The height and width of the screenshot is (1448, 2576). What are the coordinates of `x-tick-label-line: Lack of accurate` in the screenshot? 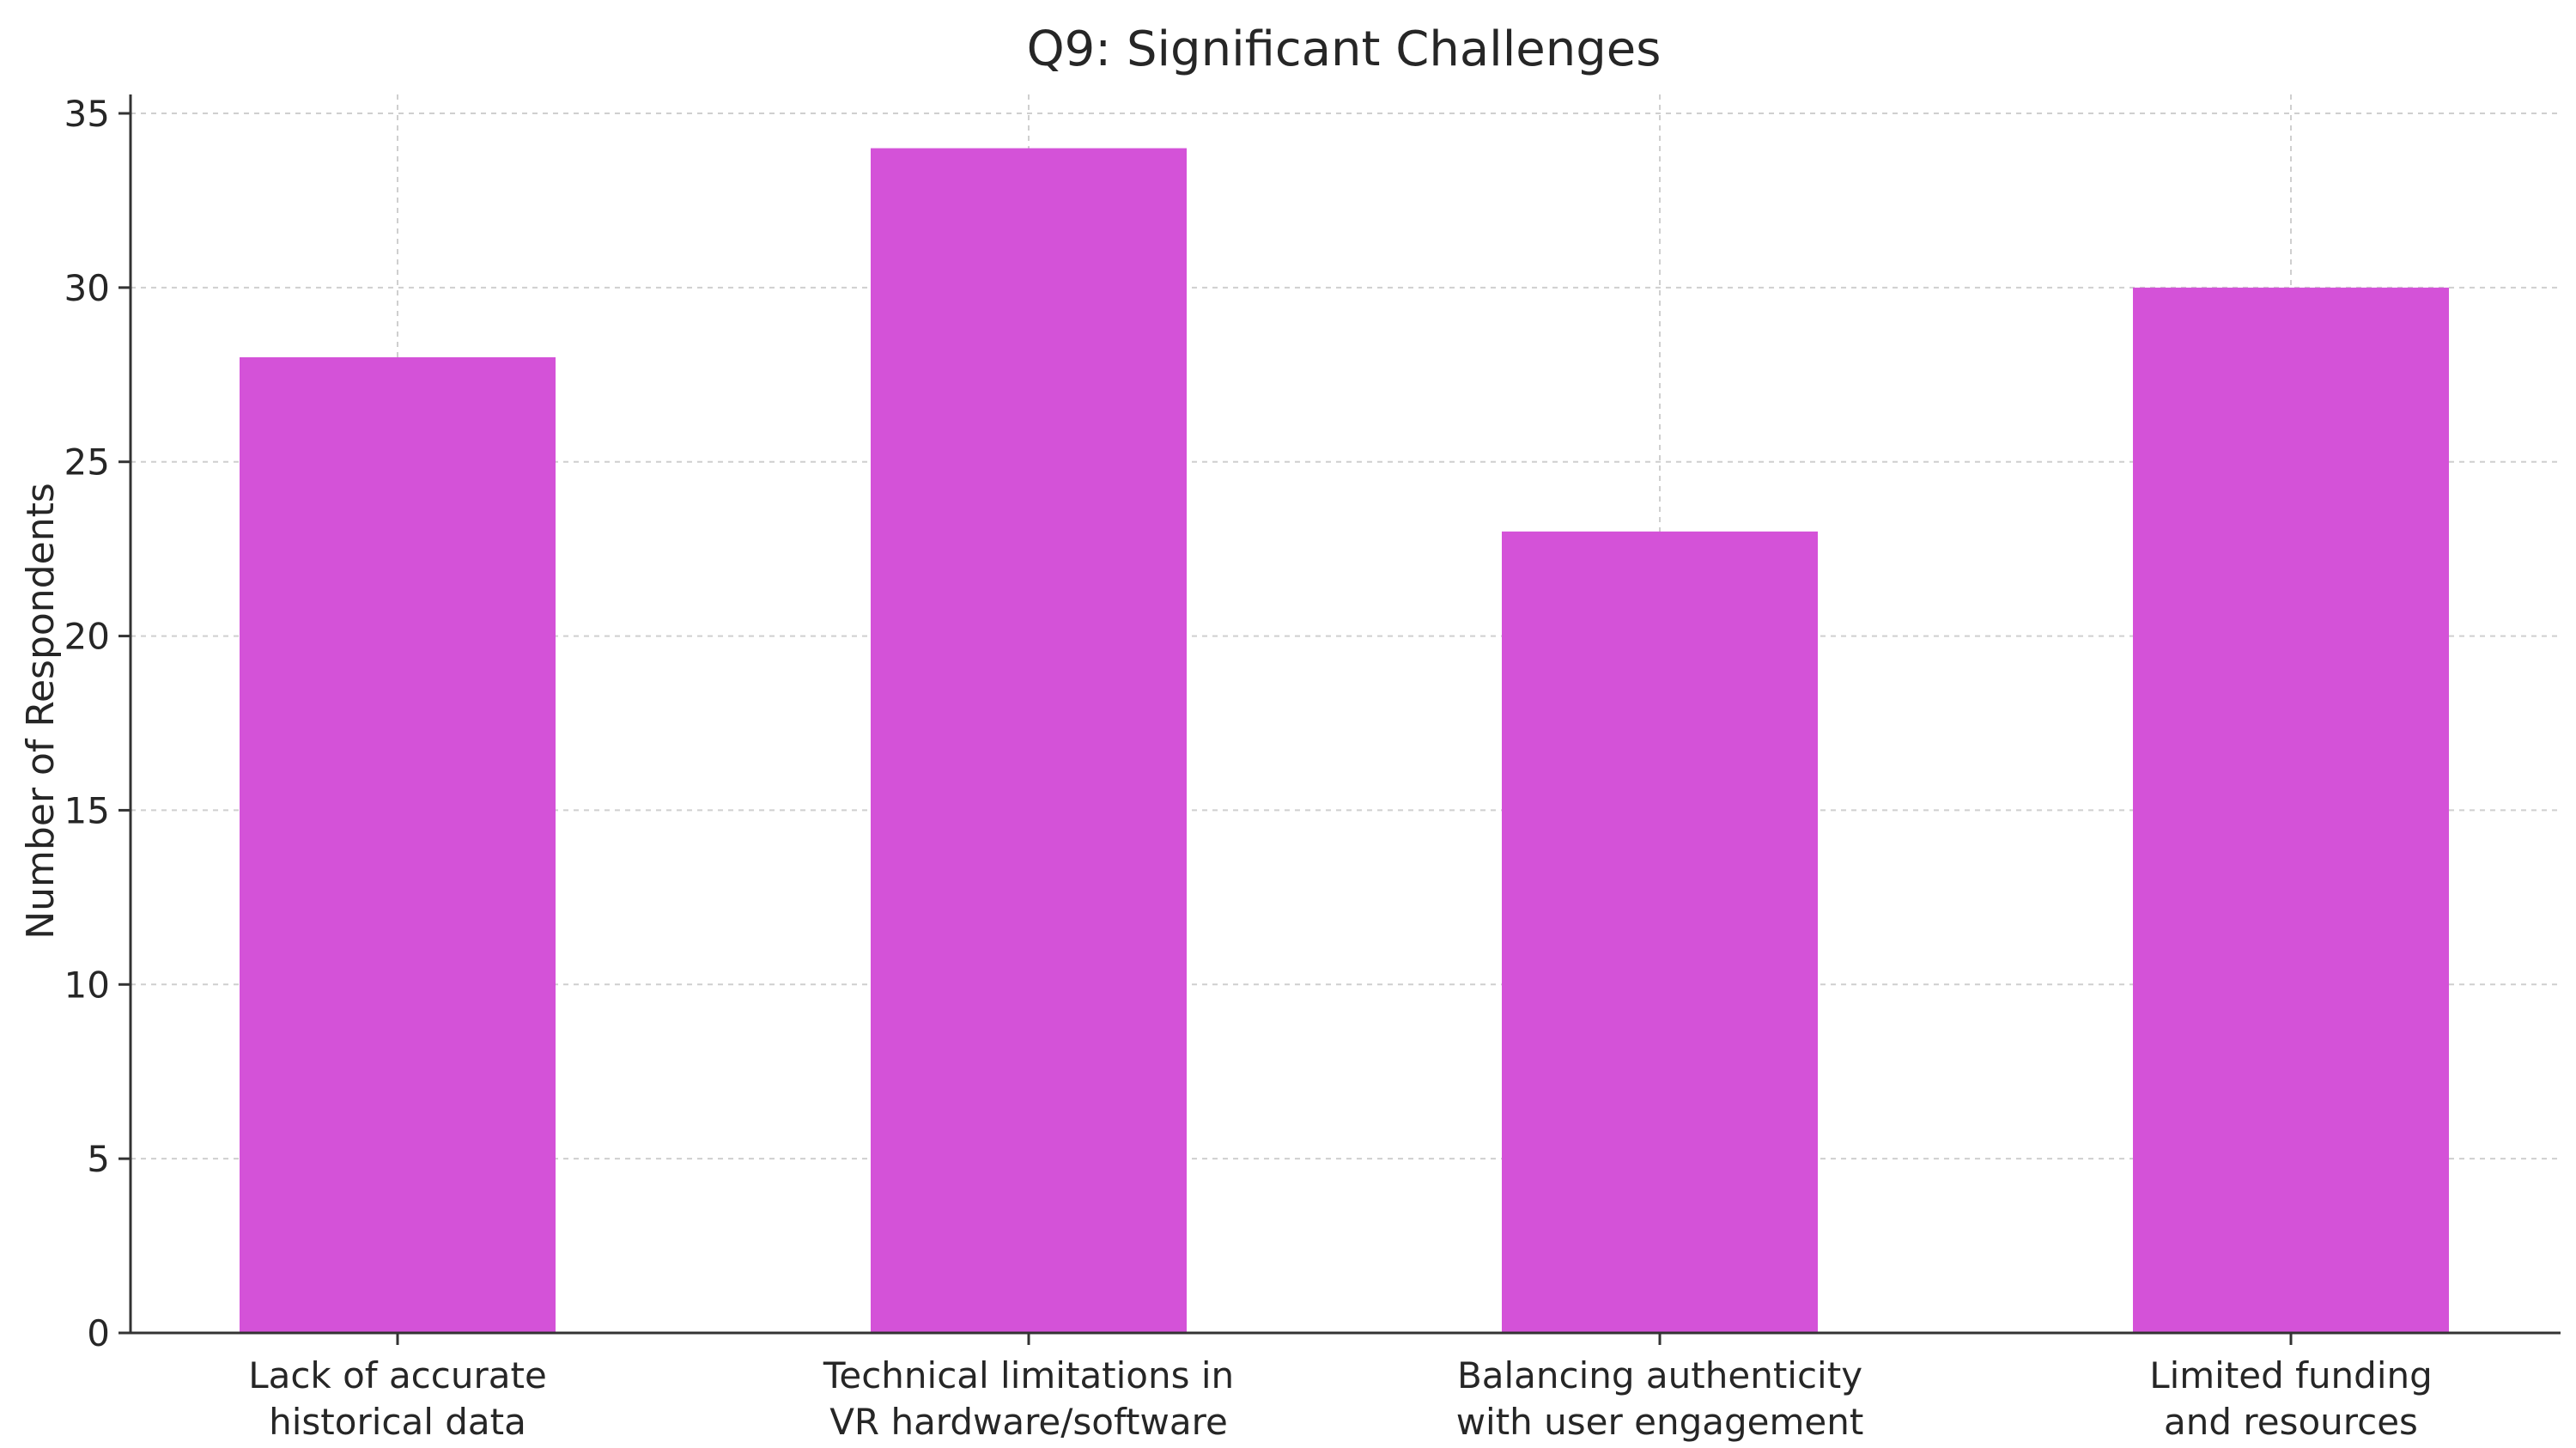 It's located at (398, 1375).